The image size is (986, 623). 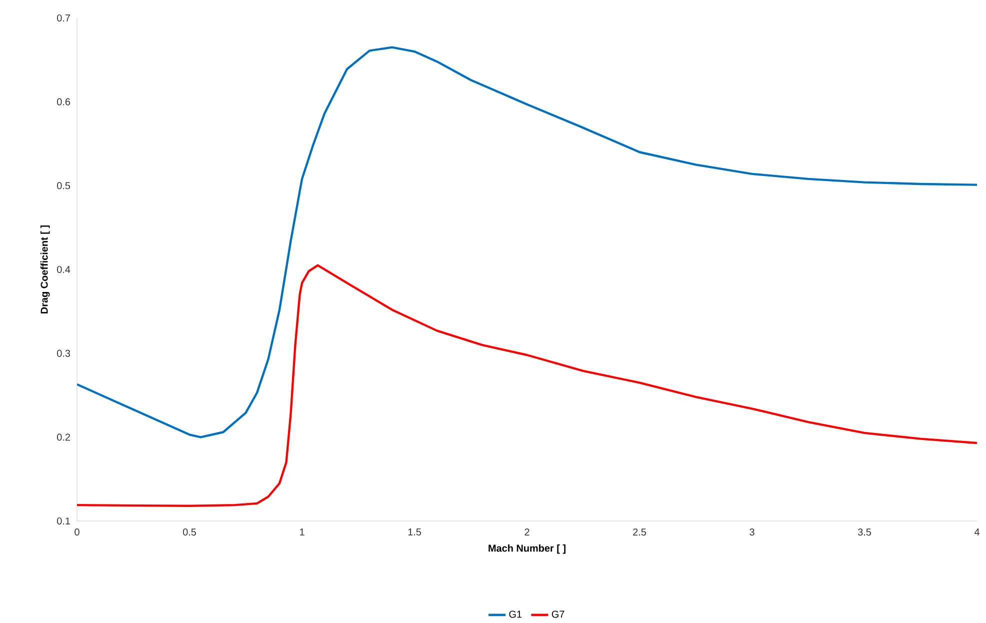 I want to click on x-axis-title: Mach Number [ ], so click(x=527, y=549).